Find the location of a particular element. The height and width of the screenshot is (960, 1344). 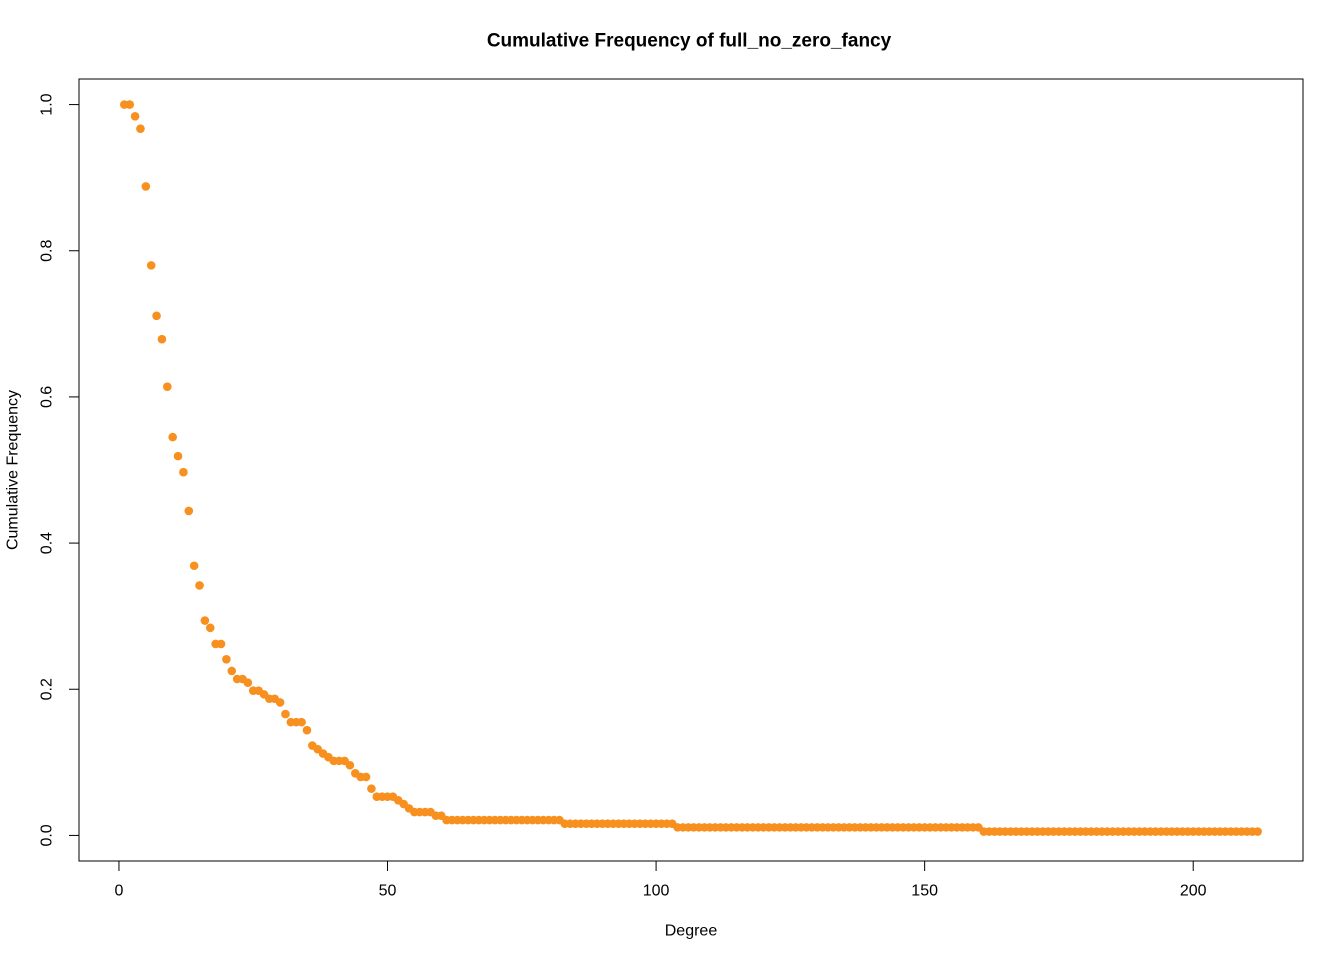

x-axis-label: Degree is located at coordinates (691, 931).